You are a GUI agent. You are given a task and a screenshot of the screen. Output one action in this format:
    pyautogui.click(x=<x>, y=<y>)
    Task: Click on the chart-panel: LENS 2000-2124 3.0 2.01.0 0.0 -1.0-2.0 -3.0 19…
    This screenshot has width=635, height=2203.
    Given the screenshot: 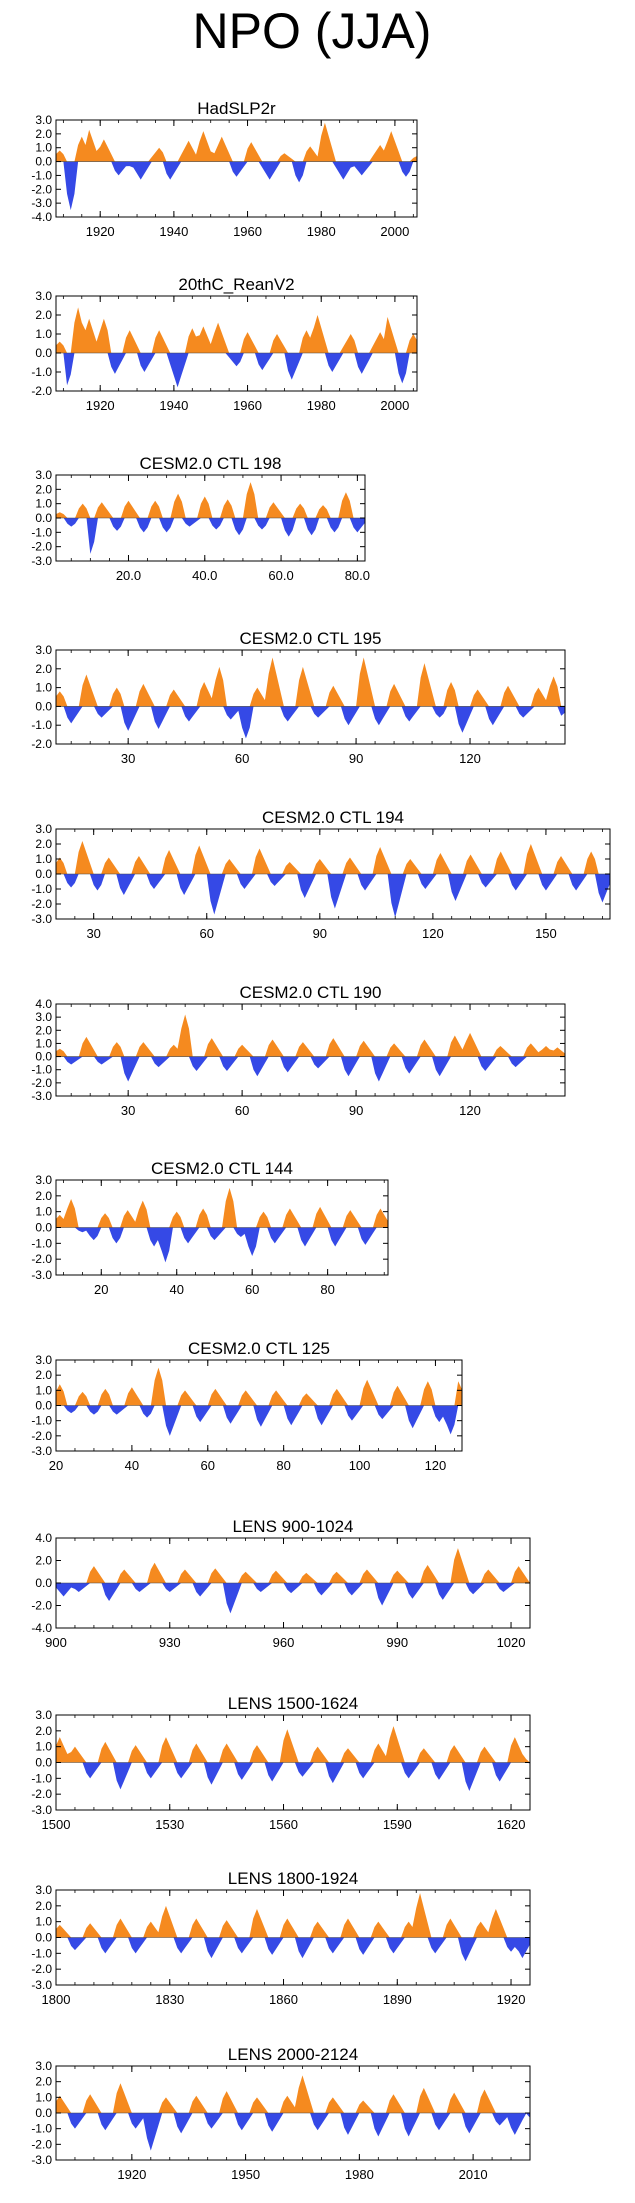 What is the action you would take?
    pyautogui.click(x=281, y=2113)
    